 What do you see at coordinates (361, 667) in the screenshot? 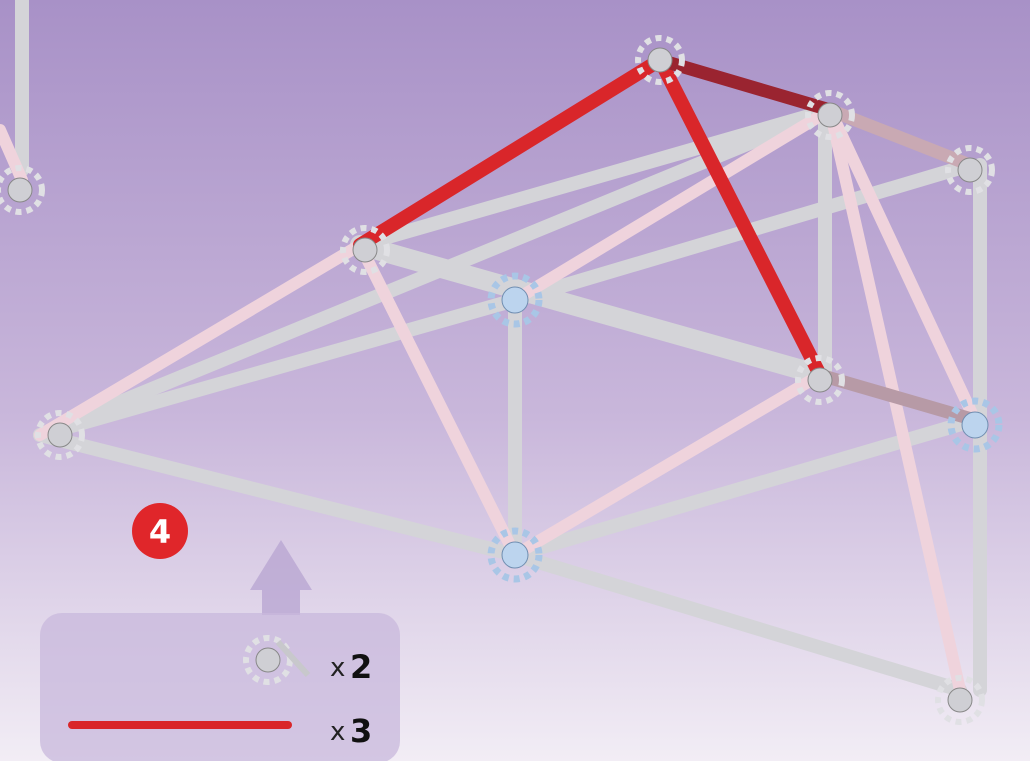
I see `quantity: 2` at bounding box center [361, 667].